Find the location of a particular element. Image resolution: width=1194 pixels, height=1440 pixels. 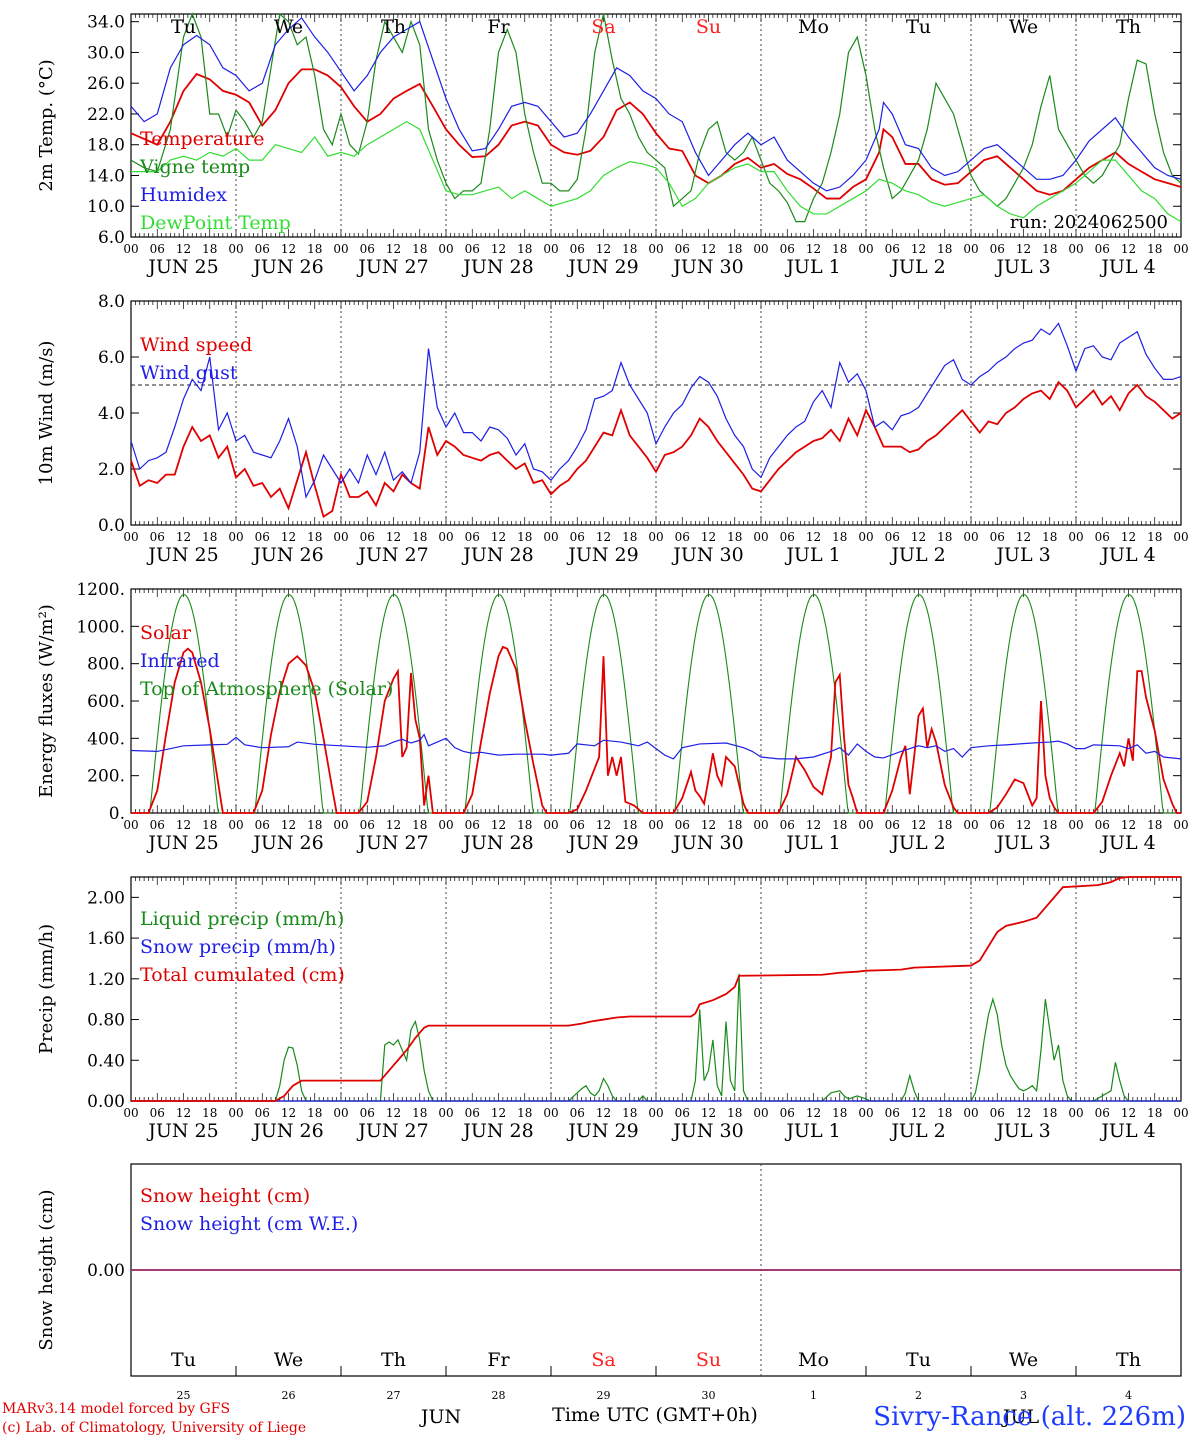

day-number-label: 1 is located at coordinates (813, 1395).